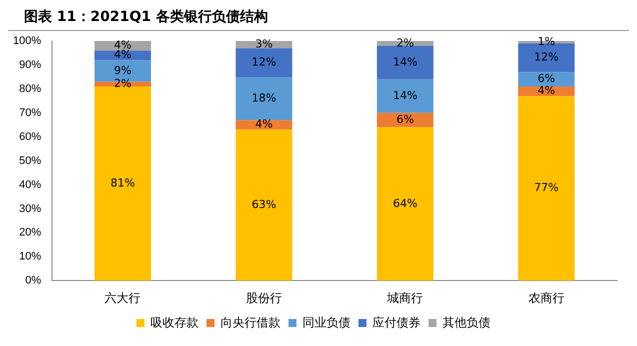 The height and width of the screenshot is (346, 637). I want to click on y-tick-label: 60%, so click(30, 136).